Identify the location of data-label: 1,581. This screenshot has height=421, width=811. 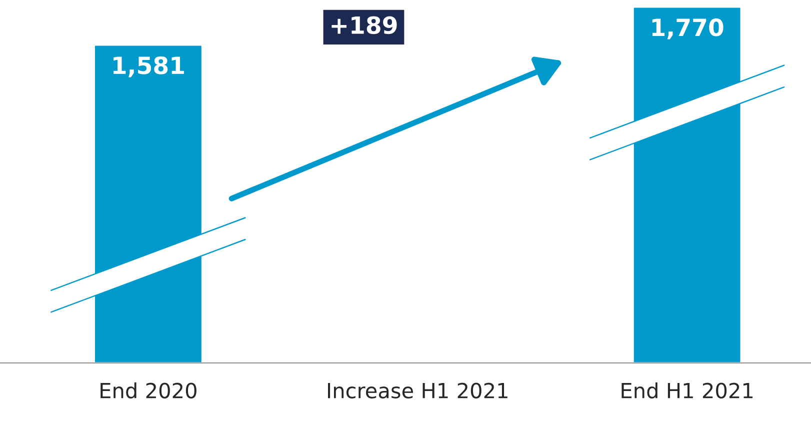
(149, 67).